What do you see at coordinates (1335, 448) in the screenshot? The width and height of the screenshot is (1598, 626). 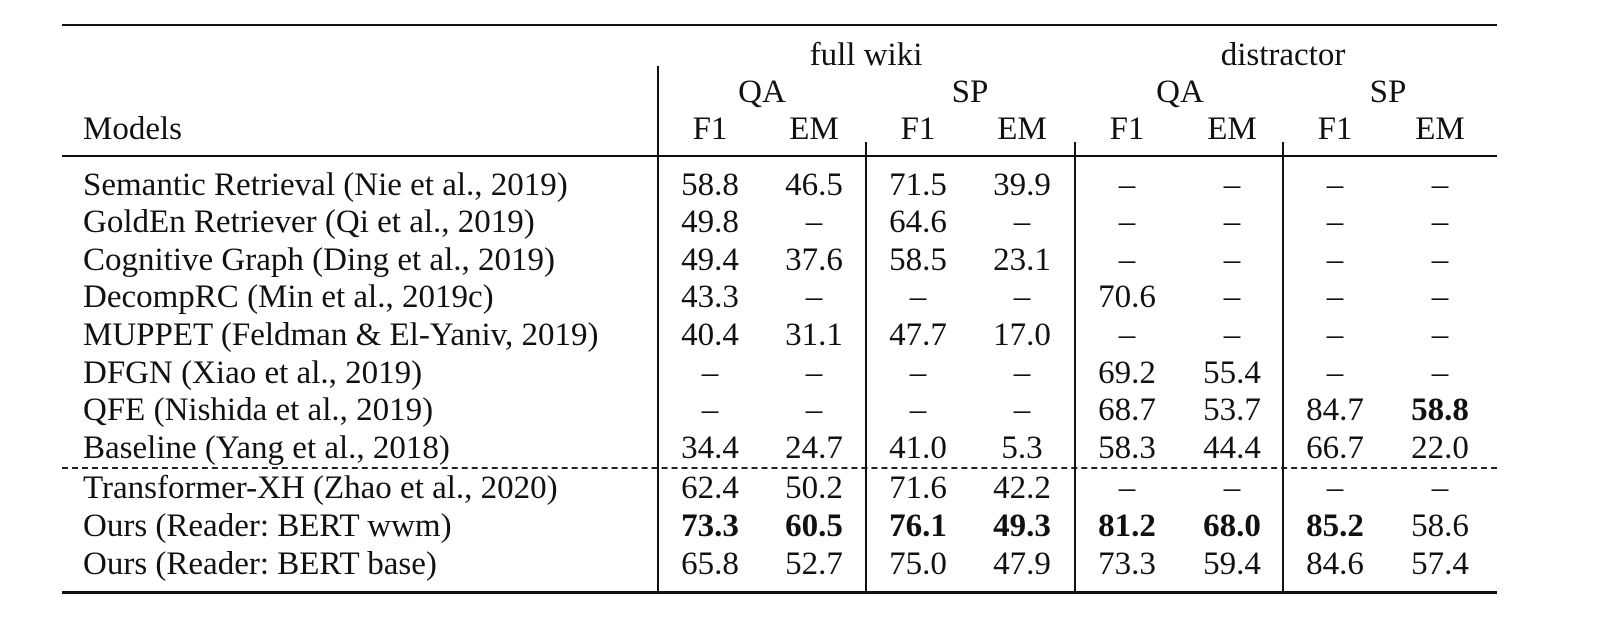 I see `table-cell: 66.7` at bounding box center [1335, 448].